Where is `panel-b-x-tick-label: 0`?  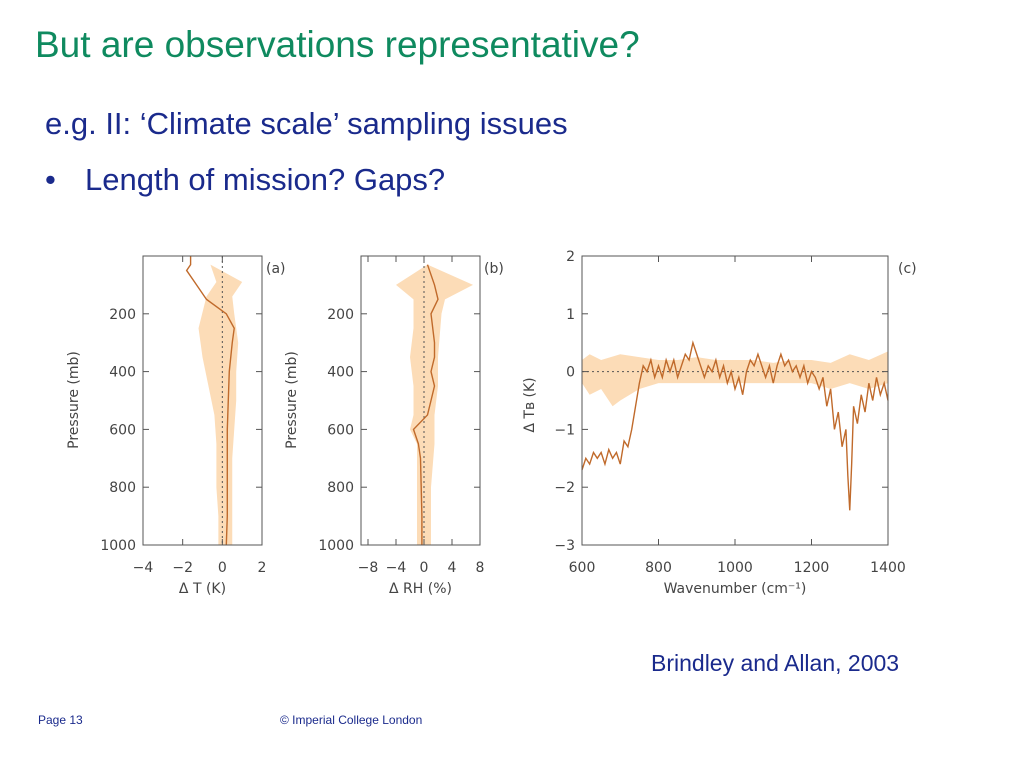
panel-b-x-tick-label: 0 is located at coordinates (424, 568).